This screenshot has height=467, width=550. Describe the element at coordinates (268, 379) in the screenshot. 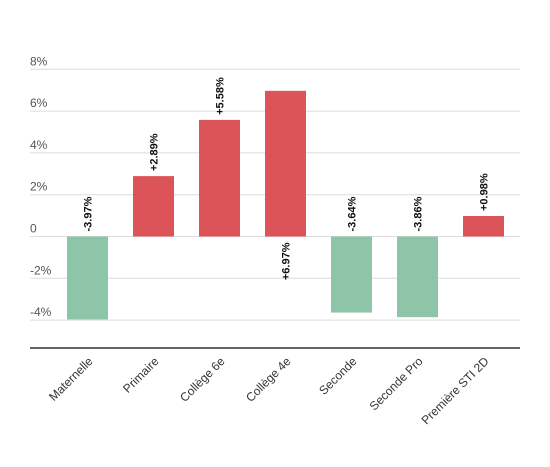

I see `x-category-label-3: Collège 4e` at that location.